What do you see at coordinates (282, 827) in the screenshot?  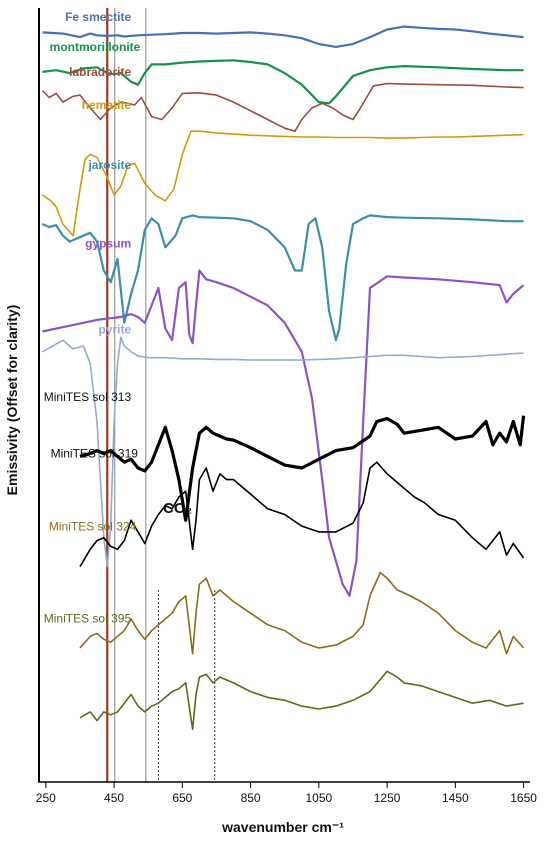 I see `x-axis-title: wavenumber cm⁻¹` at bounding box center [282, 827].